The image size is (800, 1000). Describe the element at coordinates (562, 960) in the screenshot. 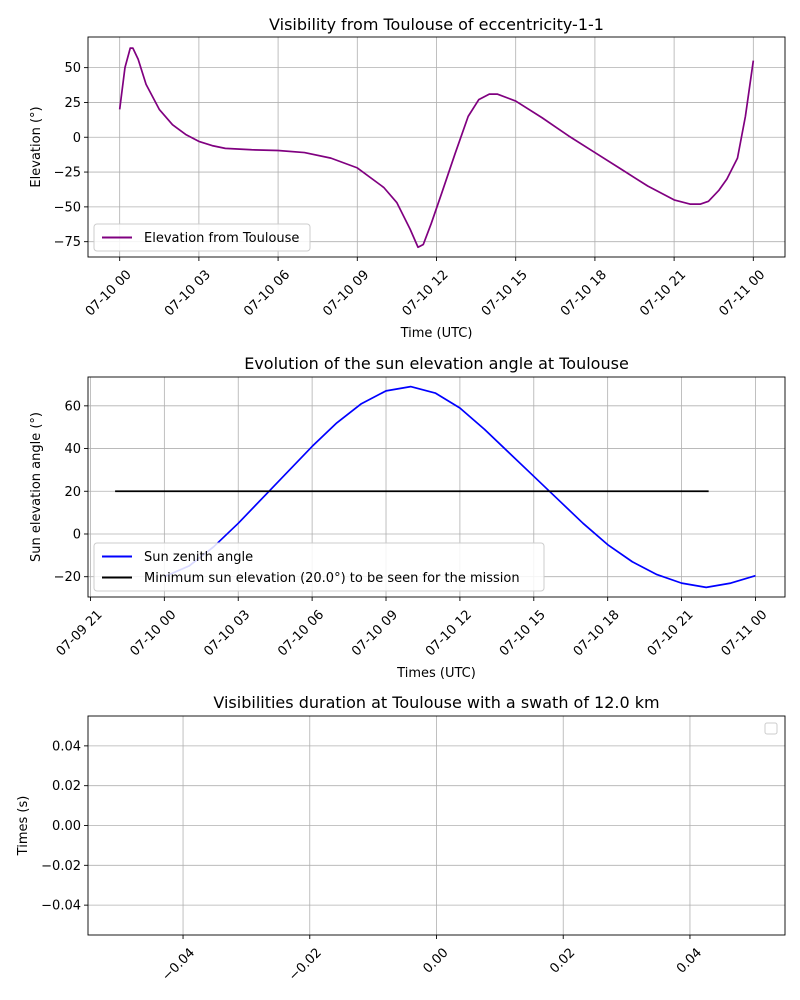

I see `x-tick-label: 0.02` at that location.